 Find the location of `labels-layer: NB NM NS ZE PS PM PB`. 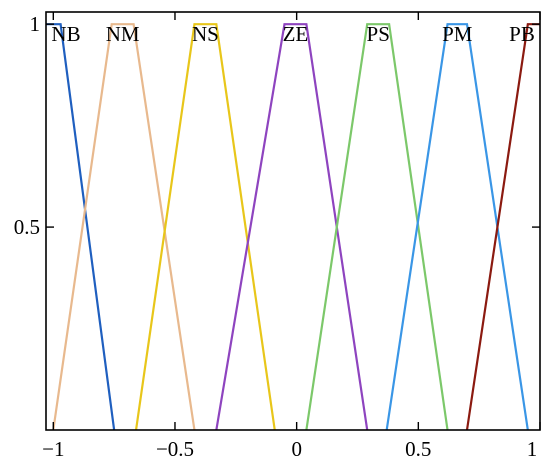

labels-layer: NB NM NS ZE PS PM PB is located at coordinates (292, 34).